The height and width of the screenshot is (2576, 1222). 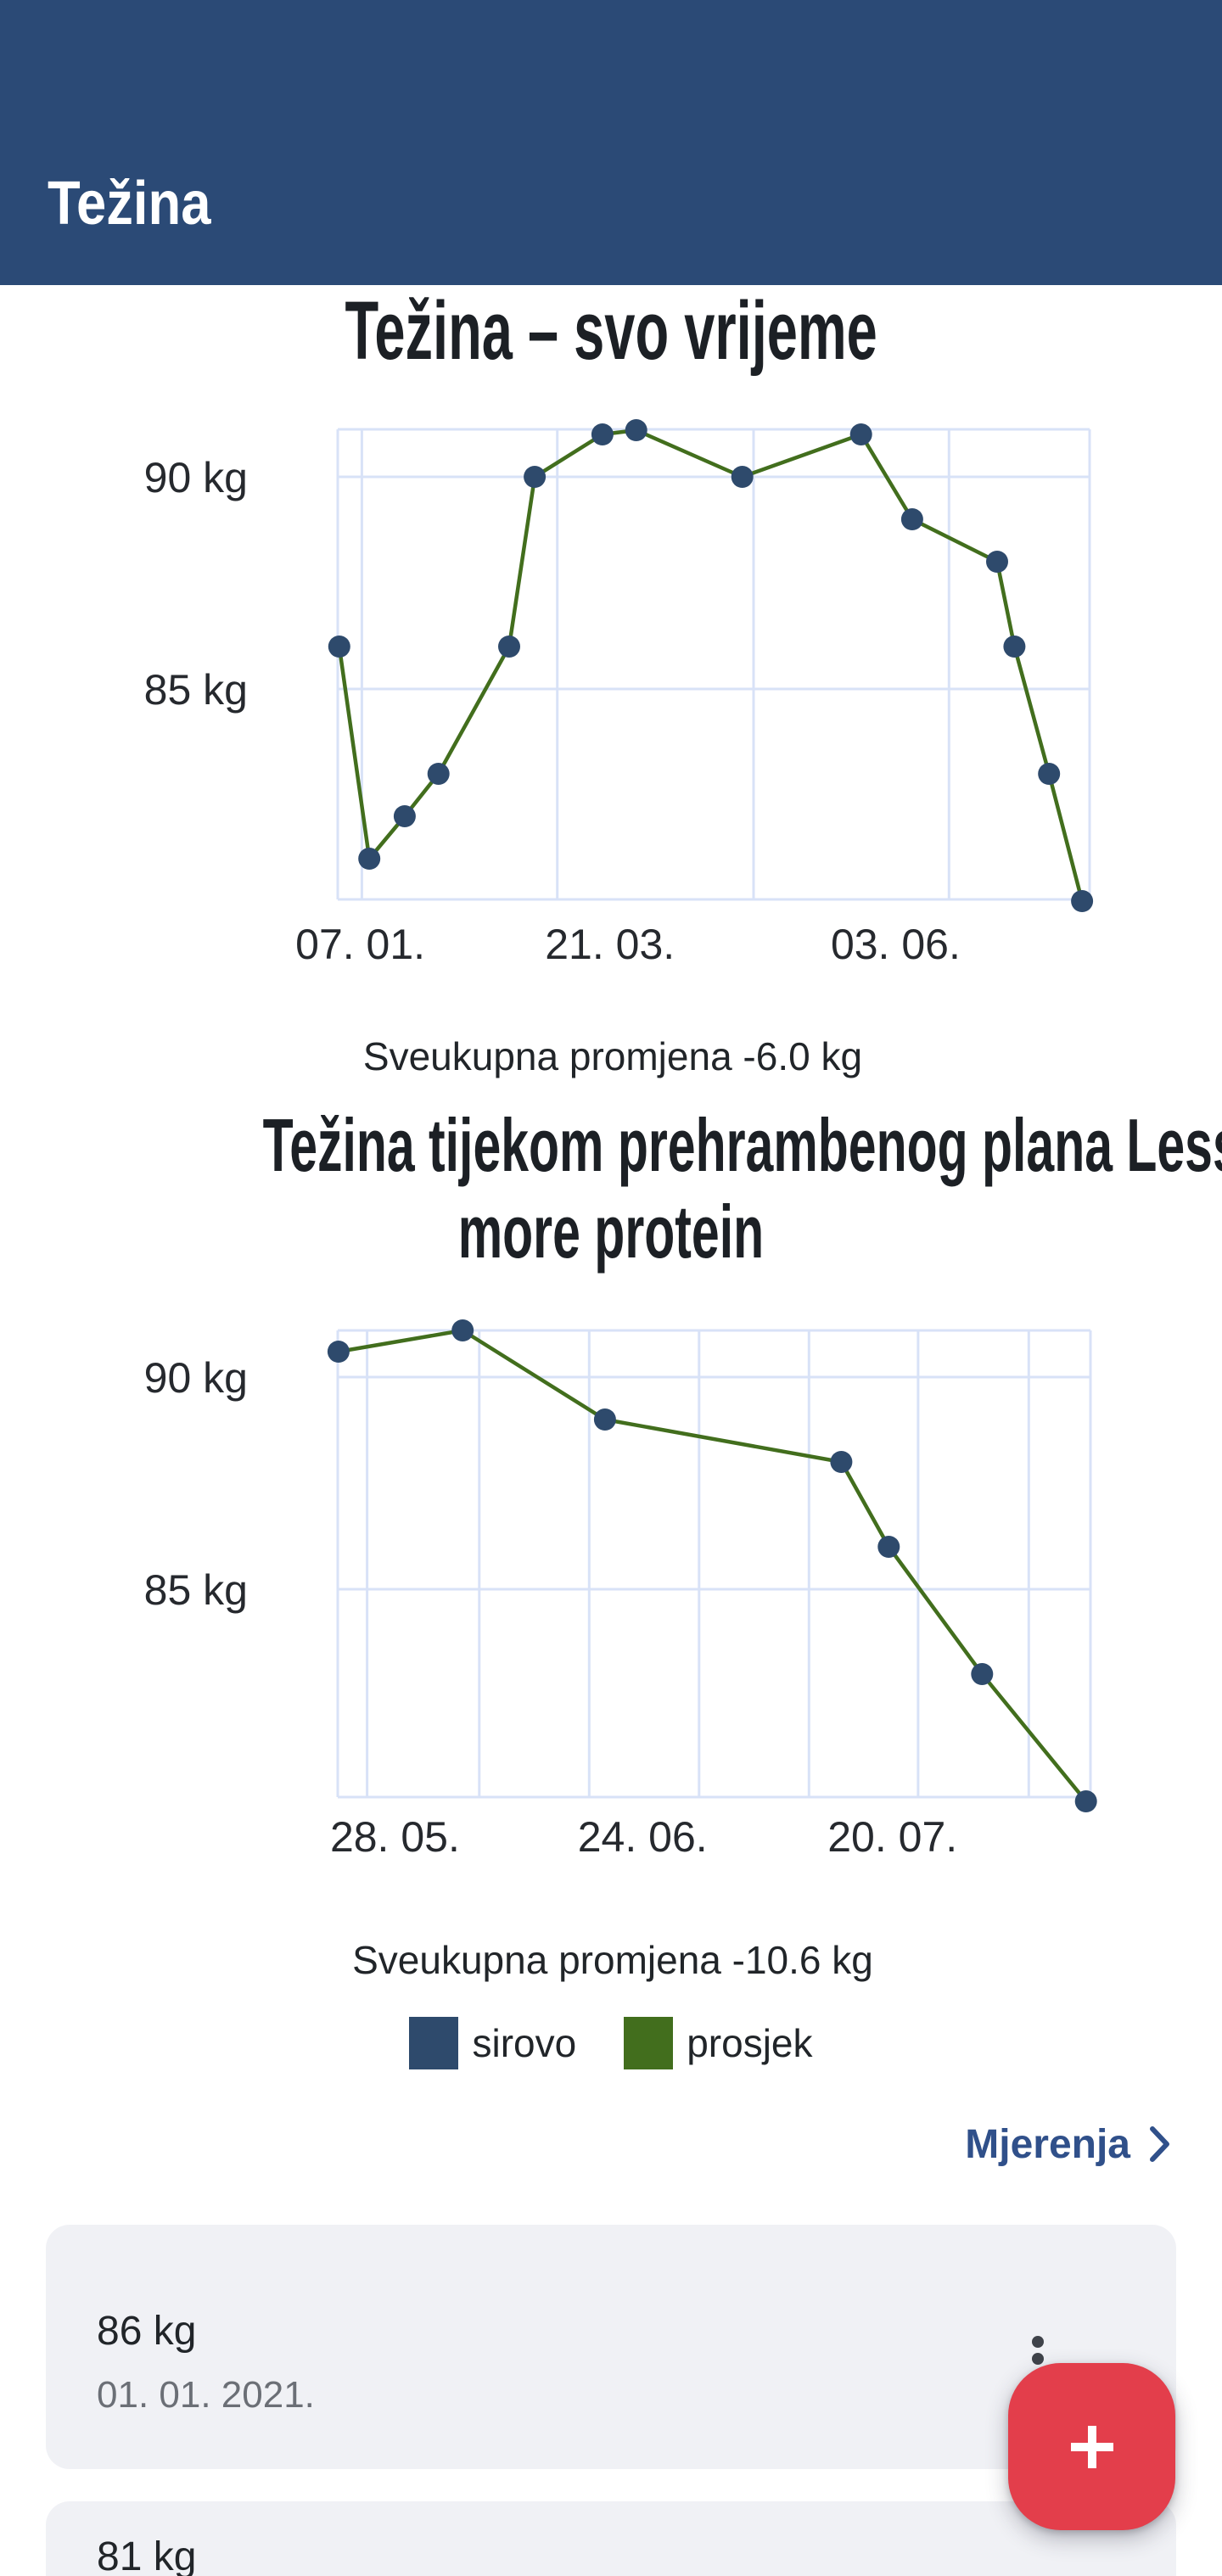 I want to click on add-measurement-fab, so click(x=1091, y=2446).